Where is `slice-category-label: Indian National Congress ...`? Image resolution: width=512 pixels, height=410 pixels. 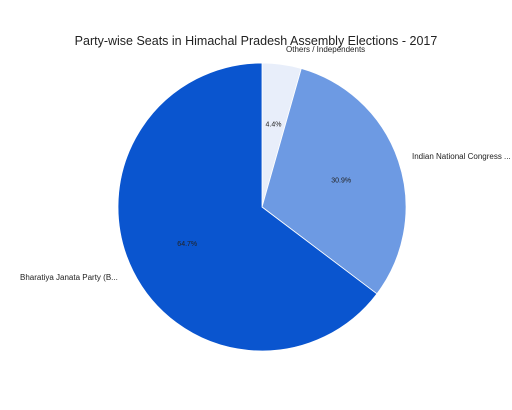
slice-category-label: Indian National Congress ... is located at coordinates (461, 156).